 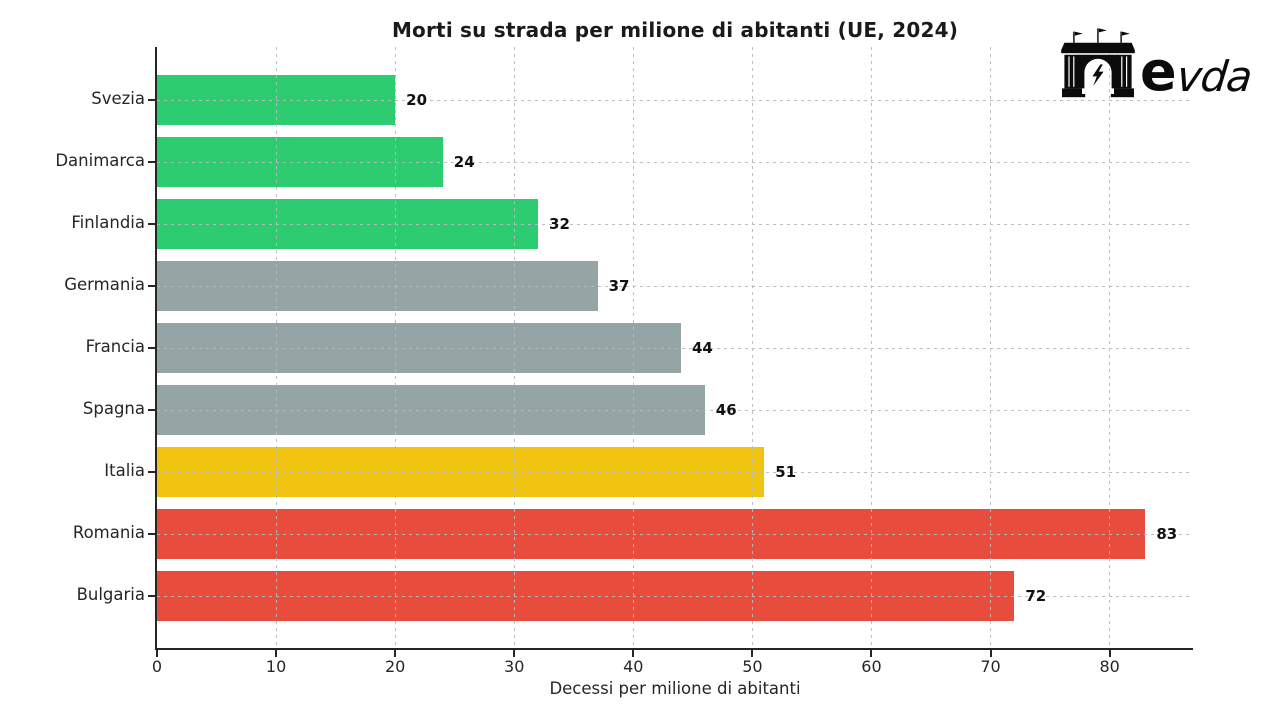 What do you see at coordinates (786, 472) in the screenshot?
I see `bar-value-label: 51` at bounding box center [786, 472].